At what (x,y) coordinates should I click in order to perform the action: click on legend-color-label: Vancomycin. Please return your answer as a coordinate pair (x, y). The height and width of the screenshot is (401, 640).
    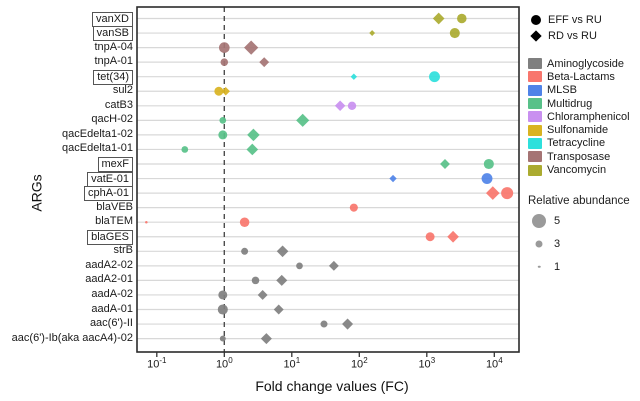
    Looking at the image, I should click on (577, 170).